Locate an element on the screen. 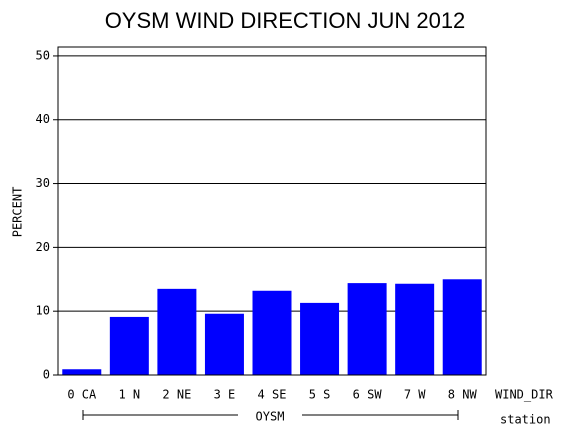 The width and height of the screenshot is (570, 430). y-tick-label: 40 is located at coordinates (43, 119).